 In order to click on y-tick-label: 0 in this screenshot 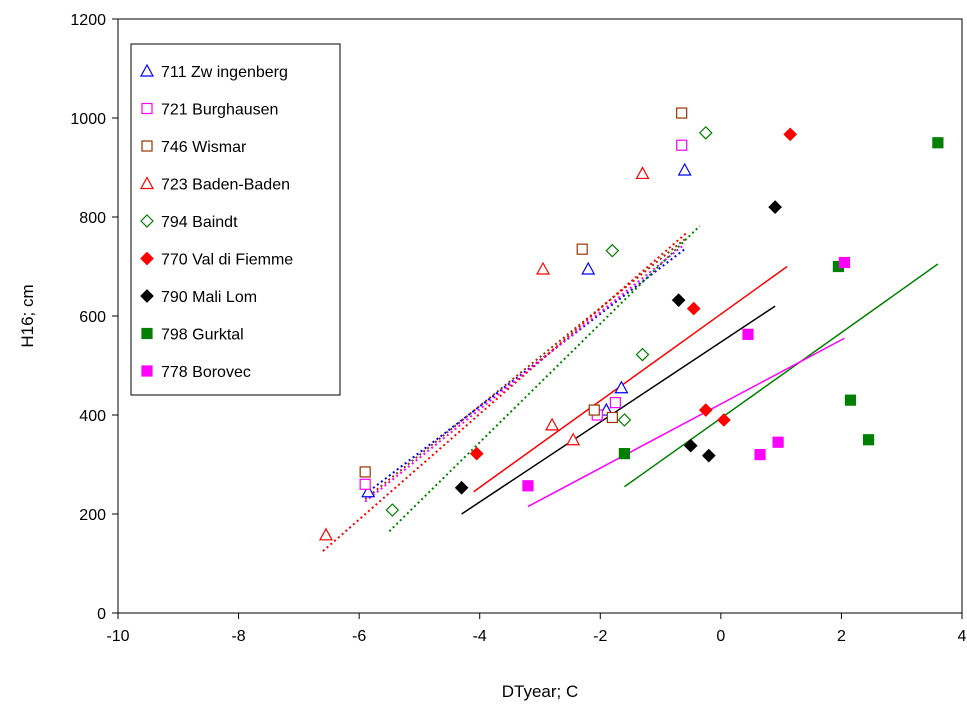, I will do `click(101, 614)`.